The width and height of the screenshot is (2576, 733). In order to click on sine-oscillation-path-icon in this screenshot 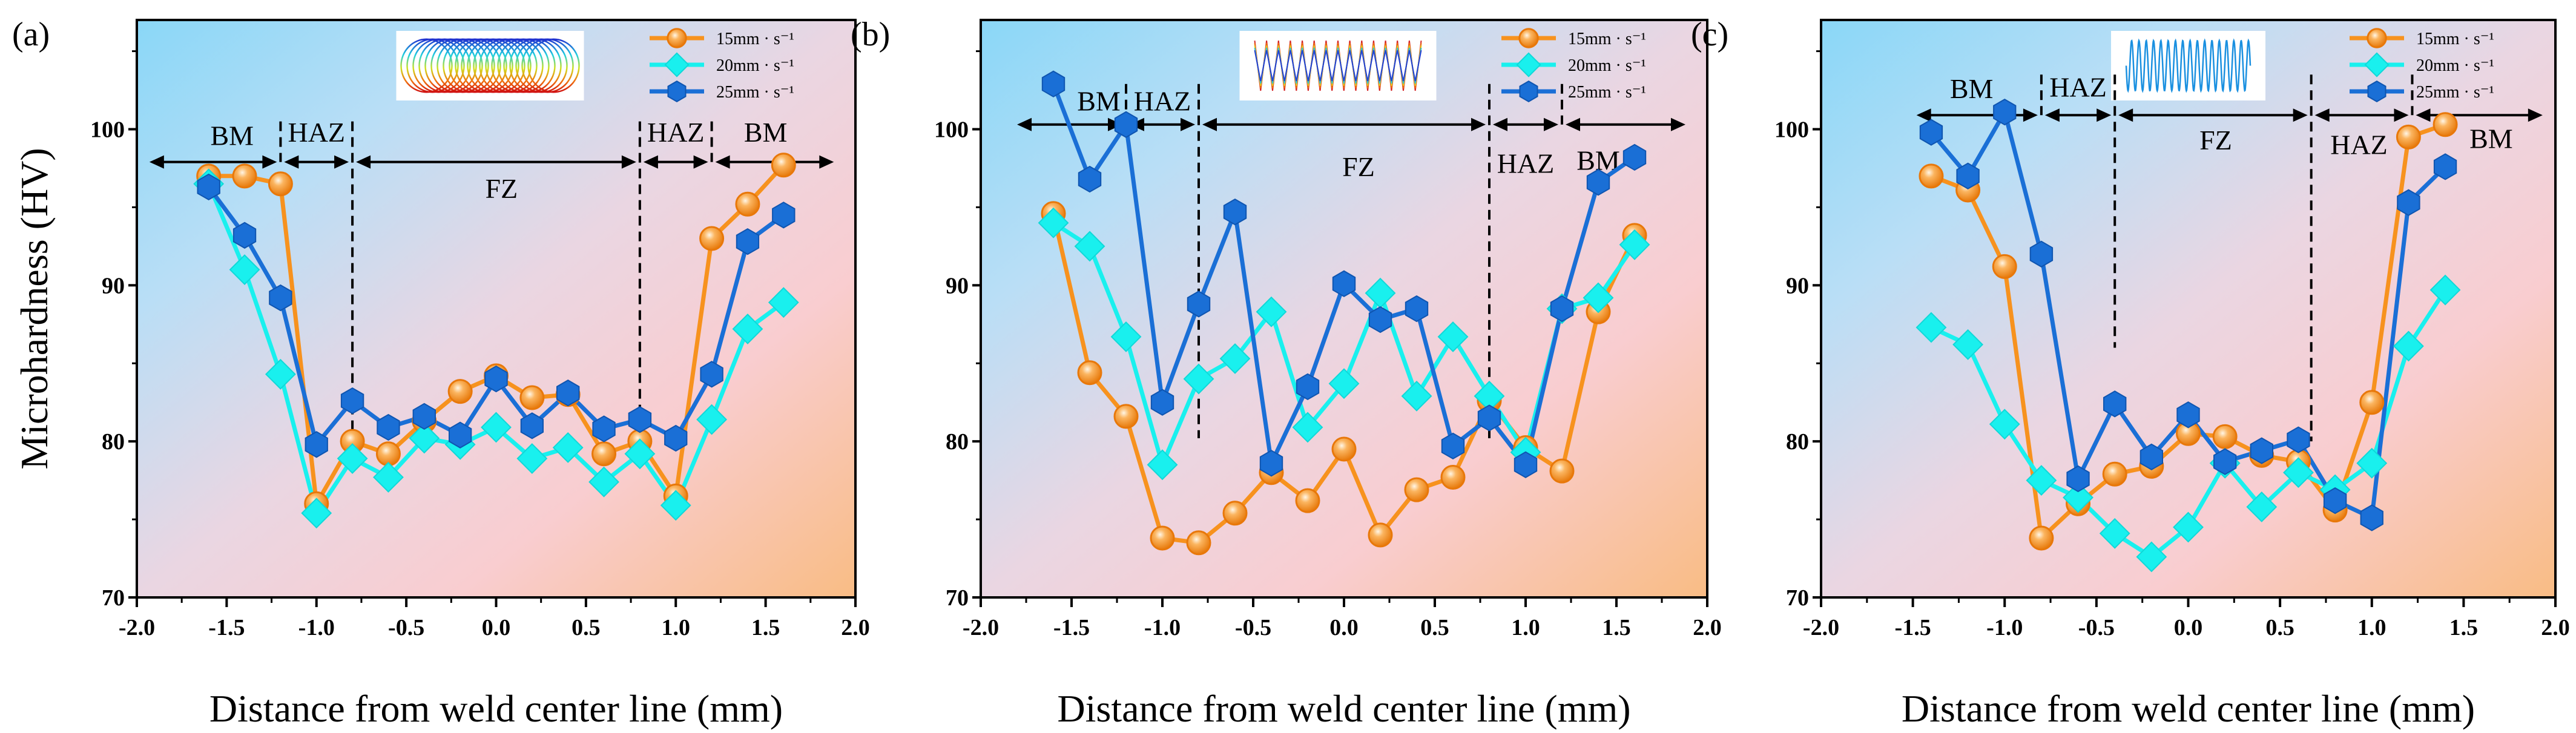, I will do `click(2188, 65)`.